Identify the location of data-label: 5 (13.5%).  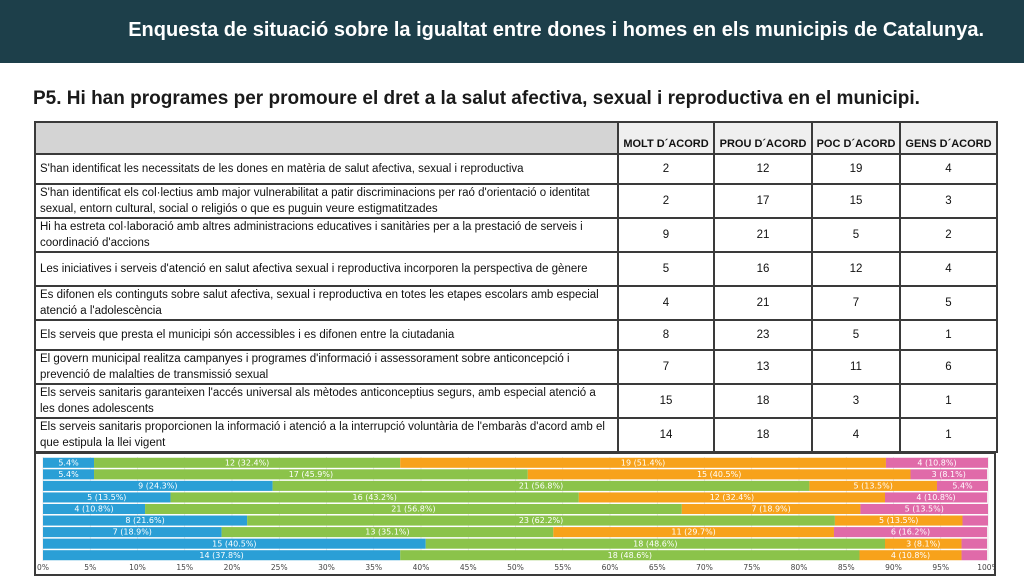
(106, 497).